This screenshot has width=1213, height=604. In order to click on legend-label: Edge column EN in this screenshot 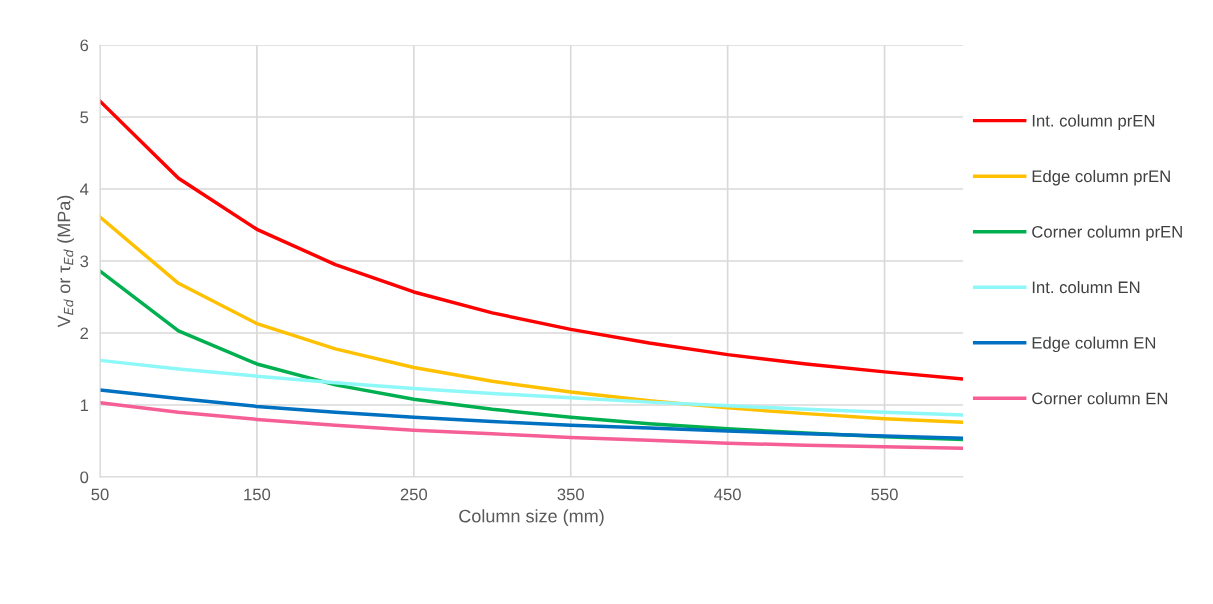, I will do `click(1094, 344)`.